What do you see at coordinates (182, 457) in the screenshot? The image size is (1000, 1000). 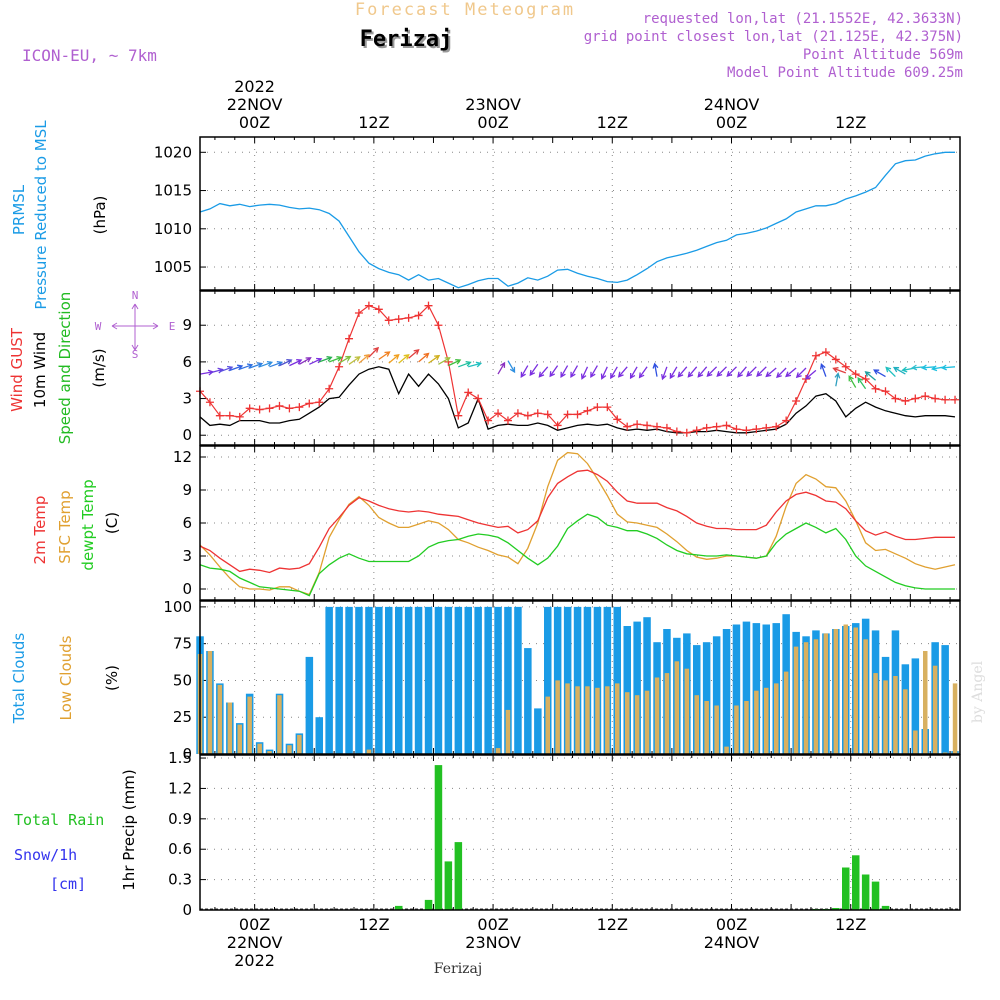 I see `temperature-ytick-label: 12` at bounding box center [182, 457].